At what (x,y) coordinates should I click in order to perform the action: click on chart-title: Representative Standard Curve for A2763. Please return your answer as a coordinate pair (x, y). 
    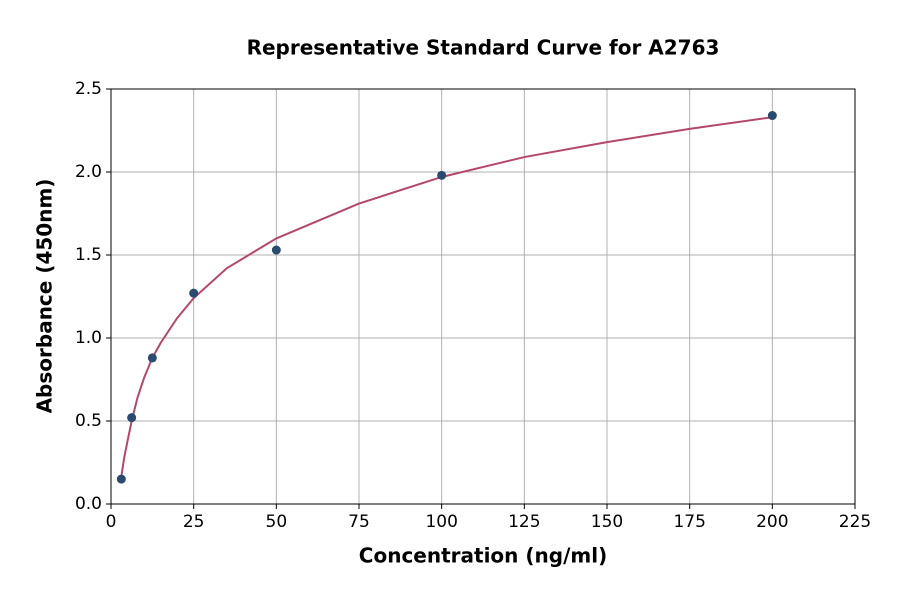
    Looking at the image, I should click on (483, 48).